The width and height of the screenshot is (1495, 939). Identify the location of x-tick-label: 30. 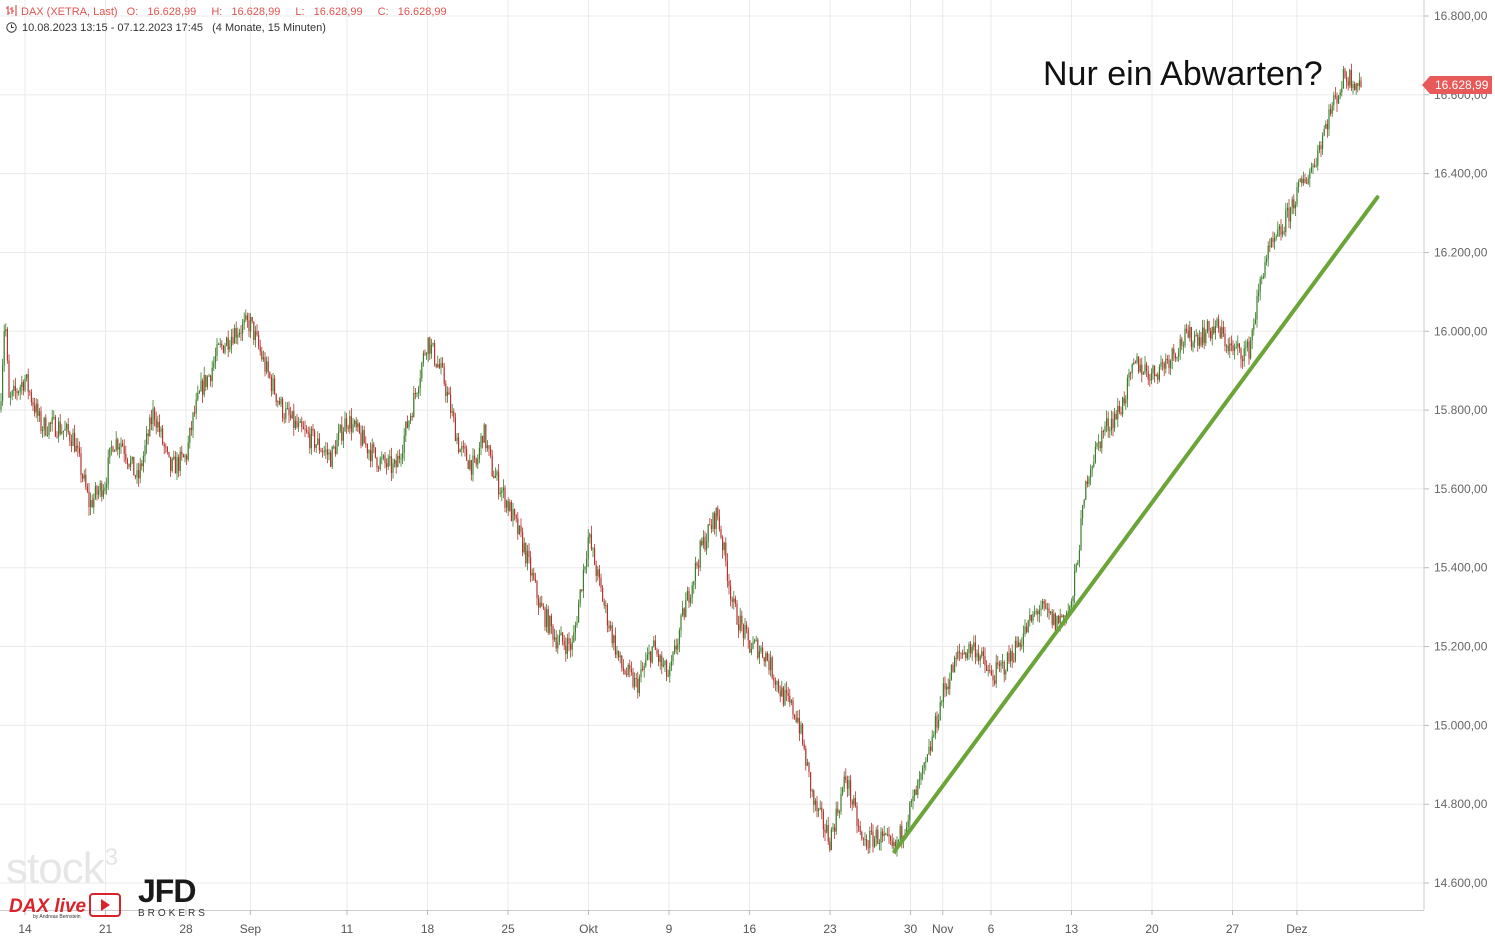
(911, 929).